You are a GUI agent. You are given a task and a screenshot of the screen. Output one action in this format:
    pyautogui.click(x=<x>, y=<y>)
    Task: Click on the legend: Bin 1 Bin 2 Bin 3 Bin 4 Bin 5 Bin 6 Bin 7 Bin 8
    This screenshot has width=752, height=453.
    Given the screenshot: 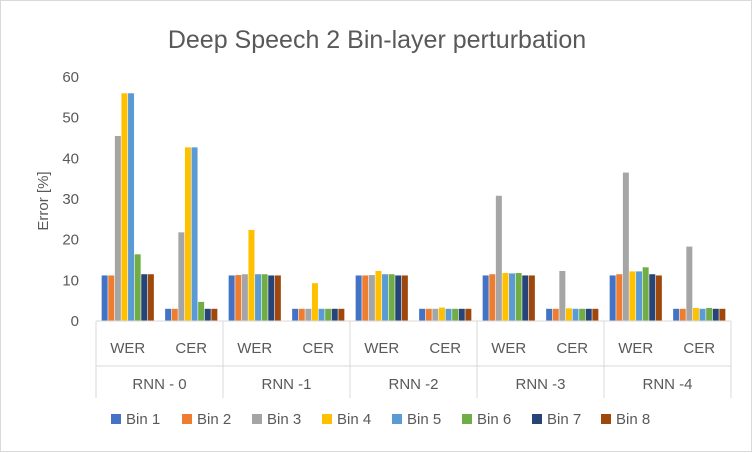 What is the action you would take?
    pyautogui.click(x=380, y=419)
    